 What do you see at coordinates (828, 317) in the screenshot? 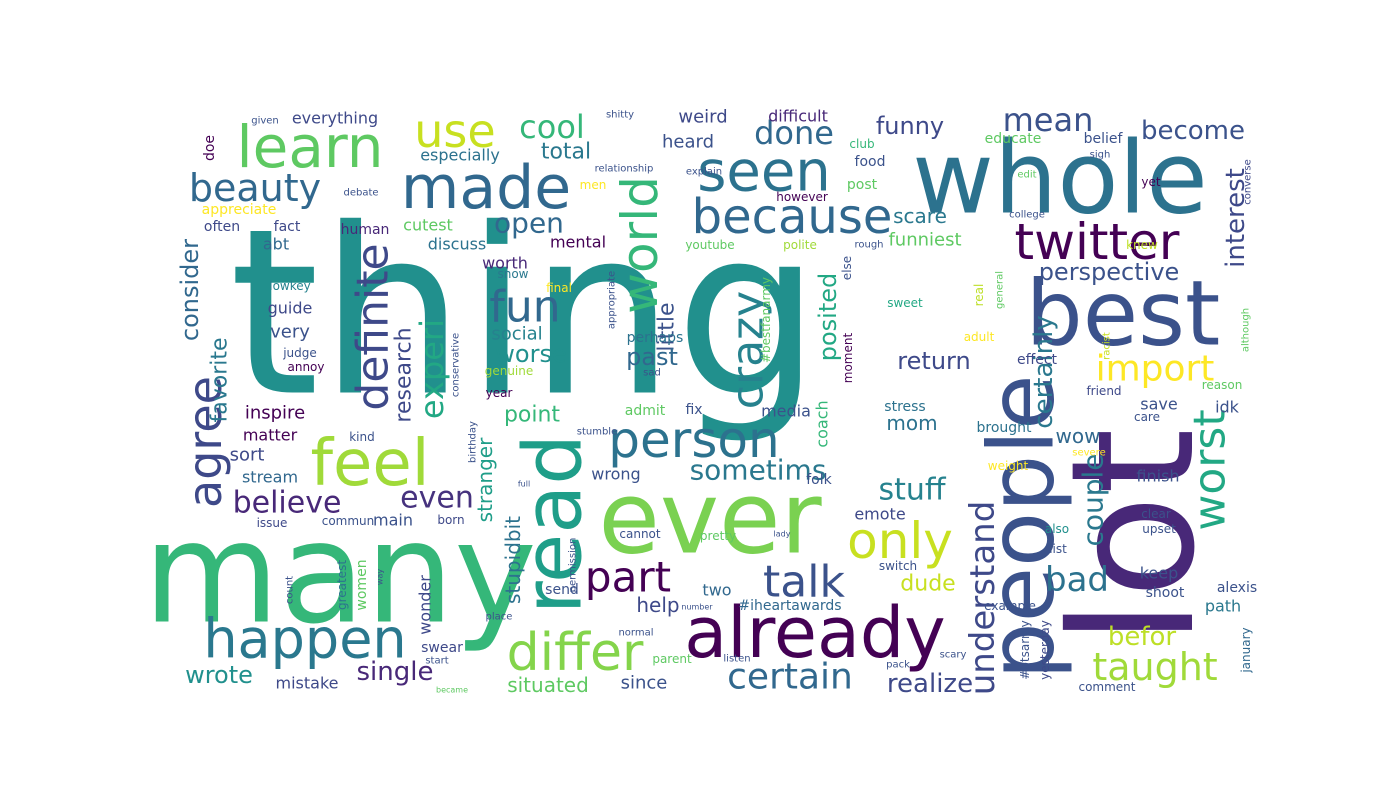
I see `word-posited: posited` at bounding box center [828, 317].